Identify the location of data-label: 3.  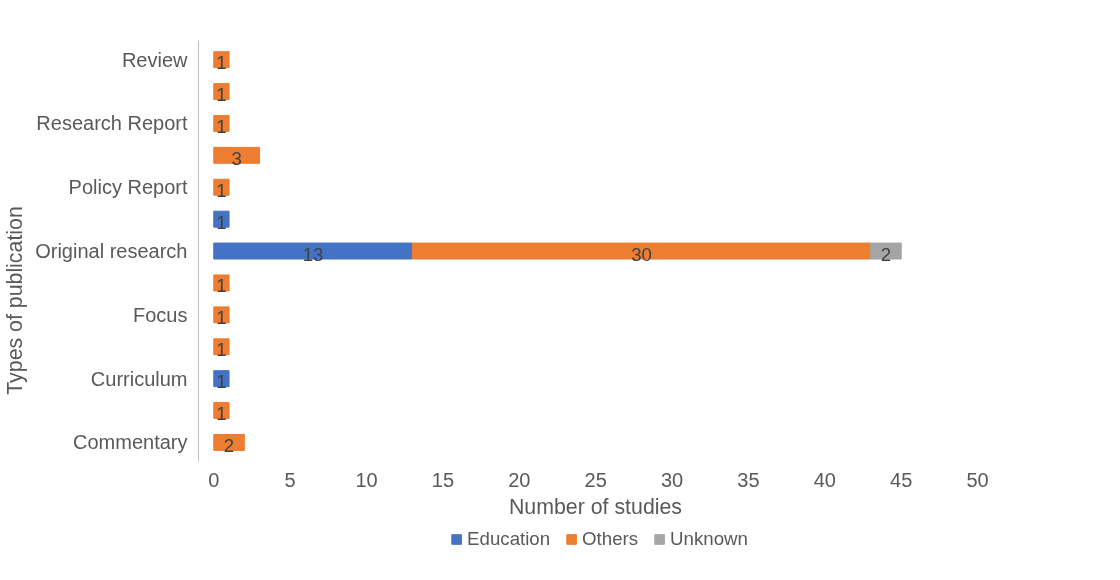
(236, 158).